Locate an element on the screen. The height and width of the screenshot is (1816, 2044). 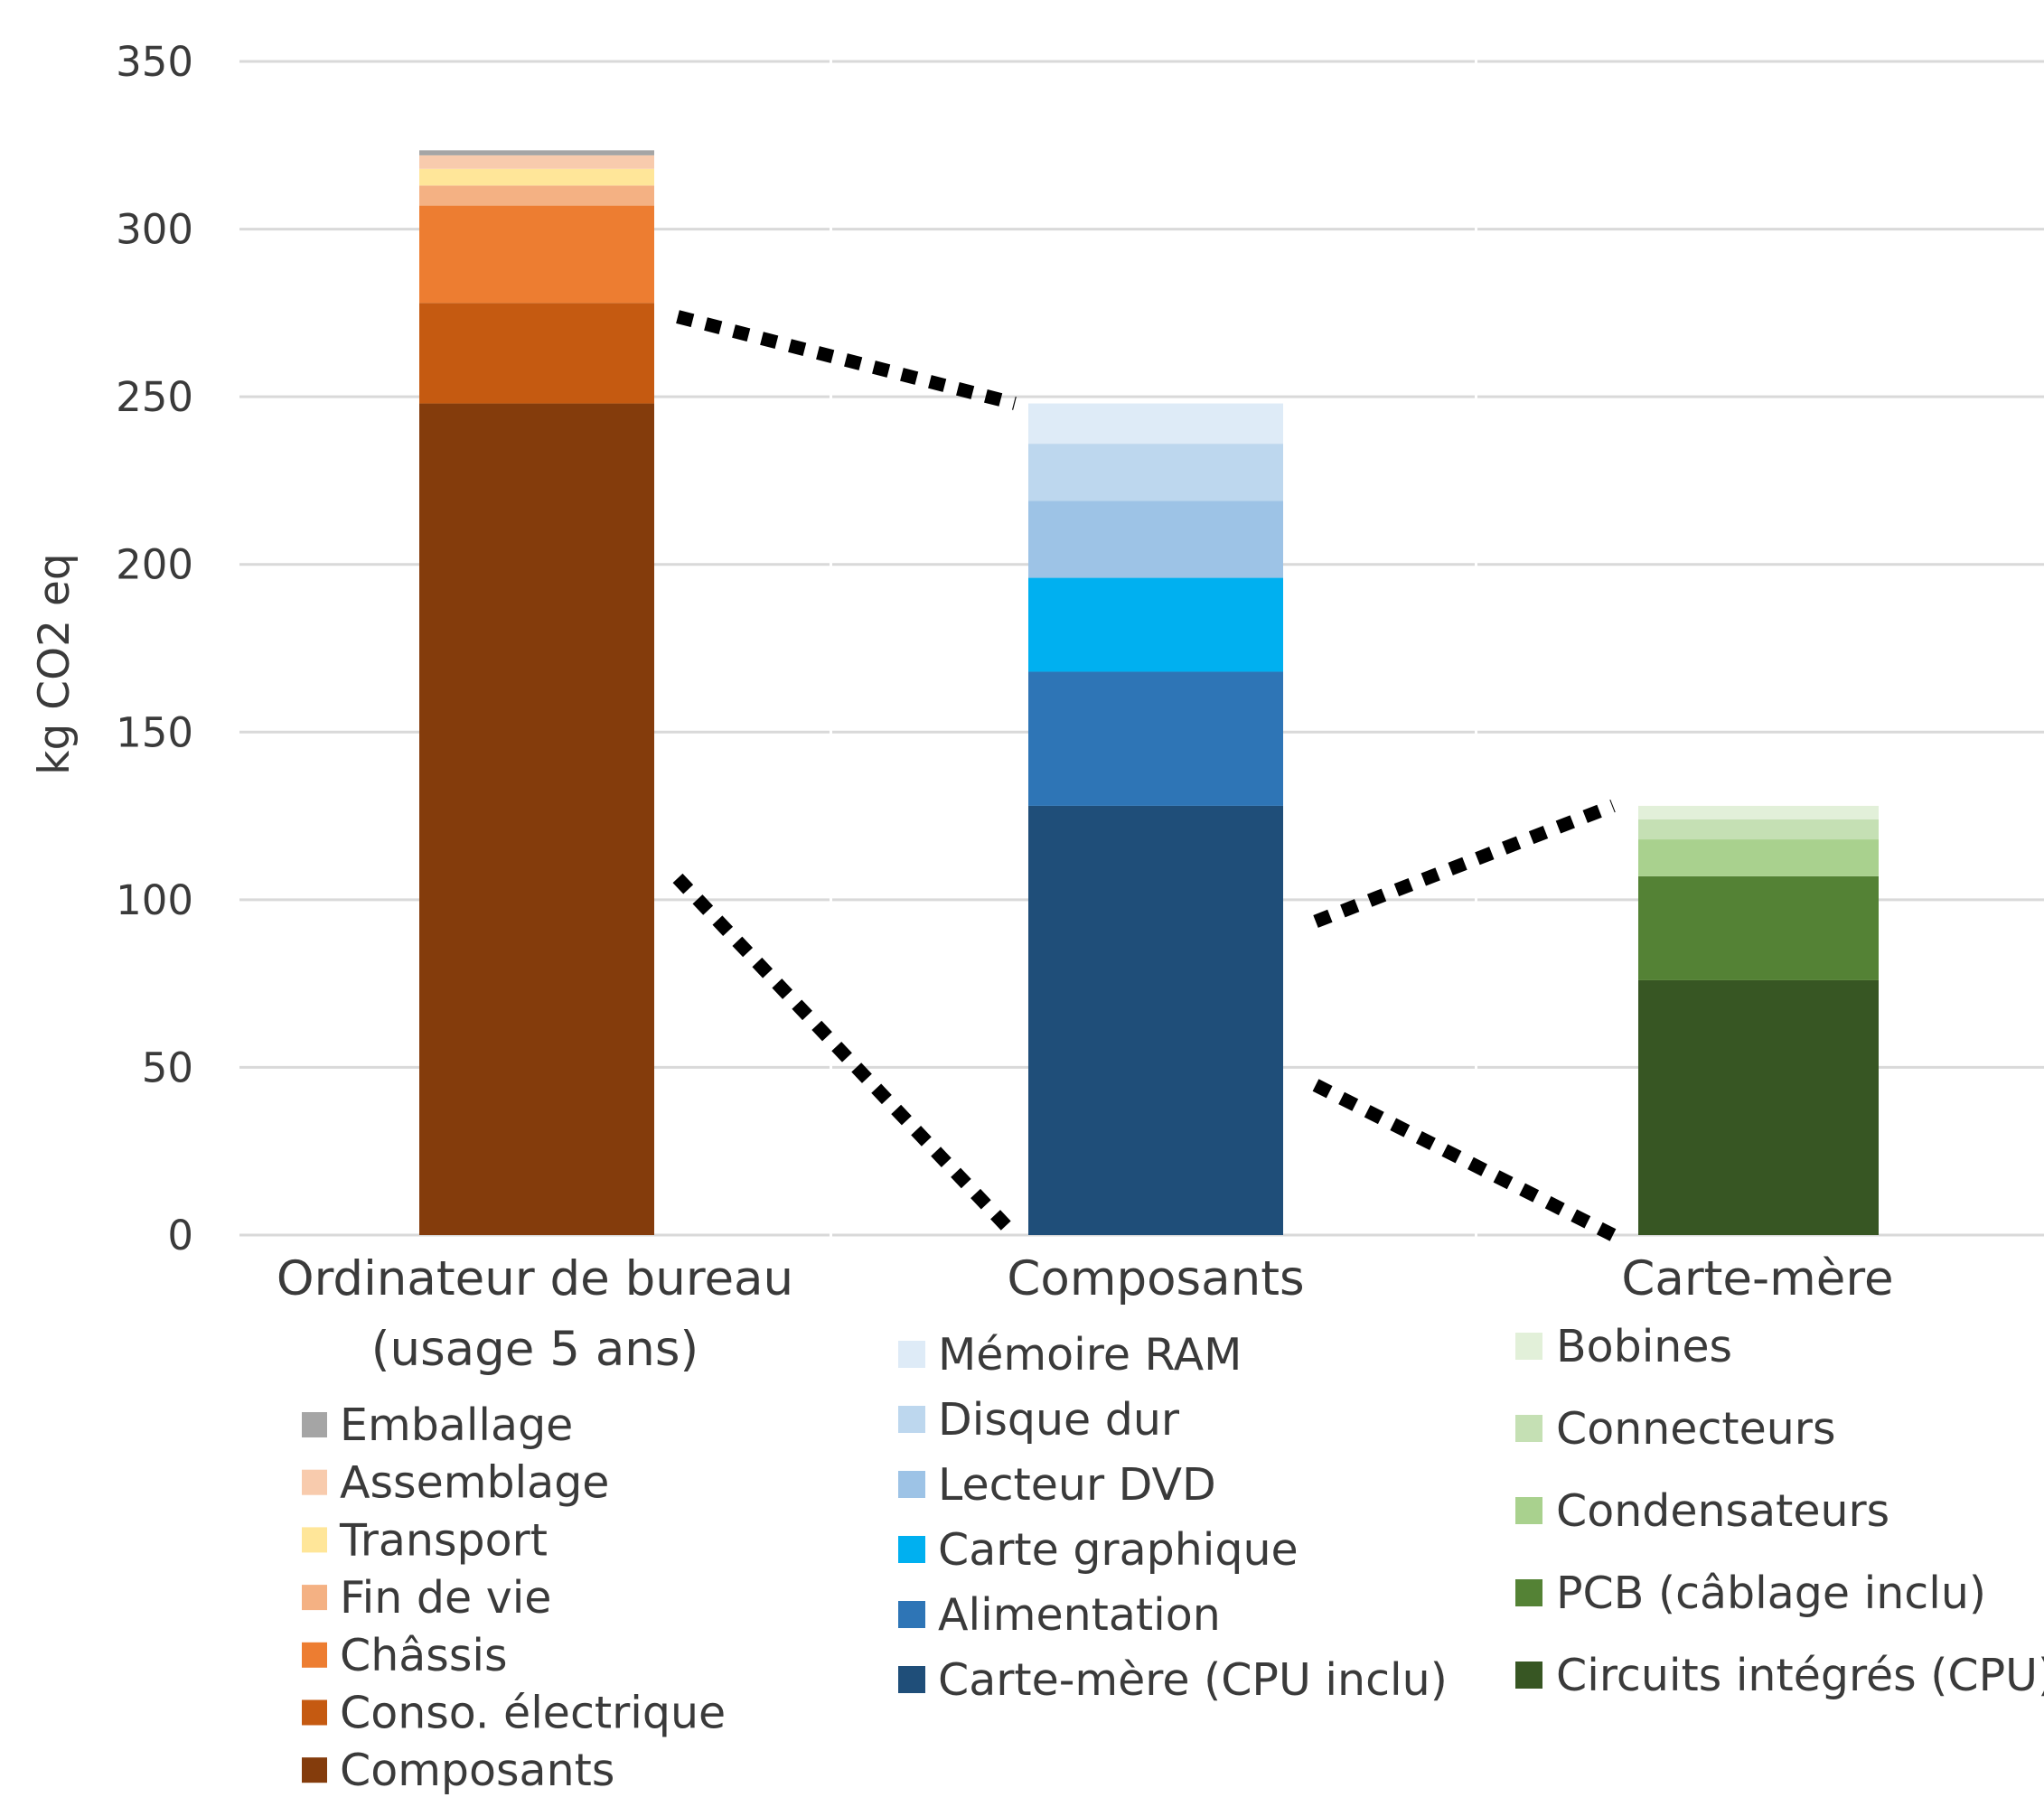
legend-label: Assemblage is located at coordinates (475, 1483).